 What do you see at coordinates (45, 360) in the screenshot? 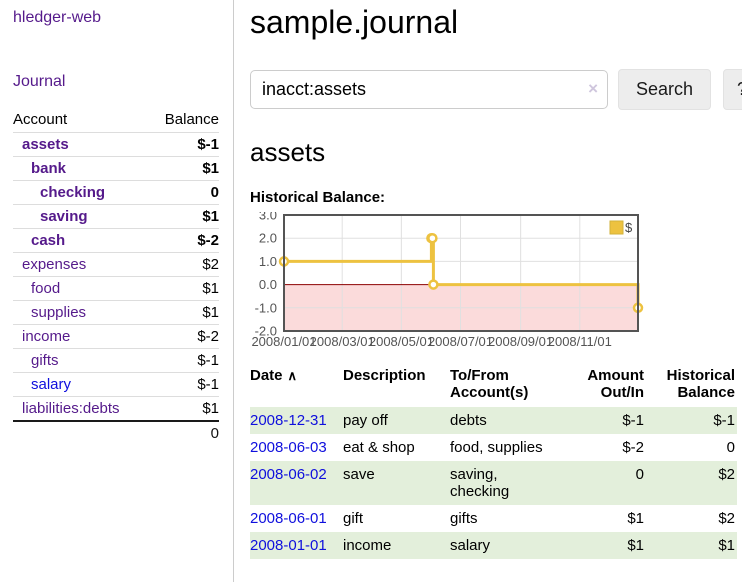
I see `sidebar-account-gifts: gifts` at bounding box center [45, 360].